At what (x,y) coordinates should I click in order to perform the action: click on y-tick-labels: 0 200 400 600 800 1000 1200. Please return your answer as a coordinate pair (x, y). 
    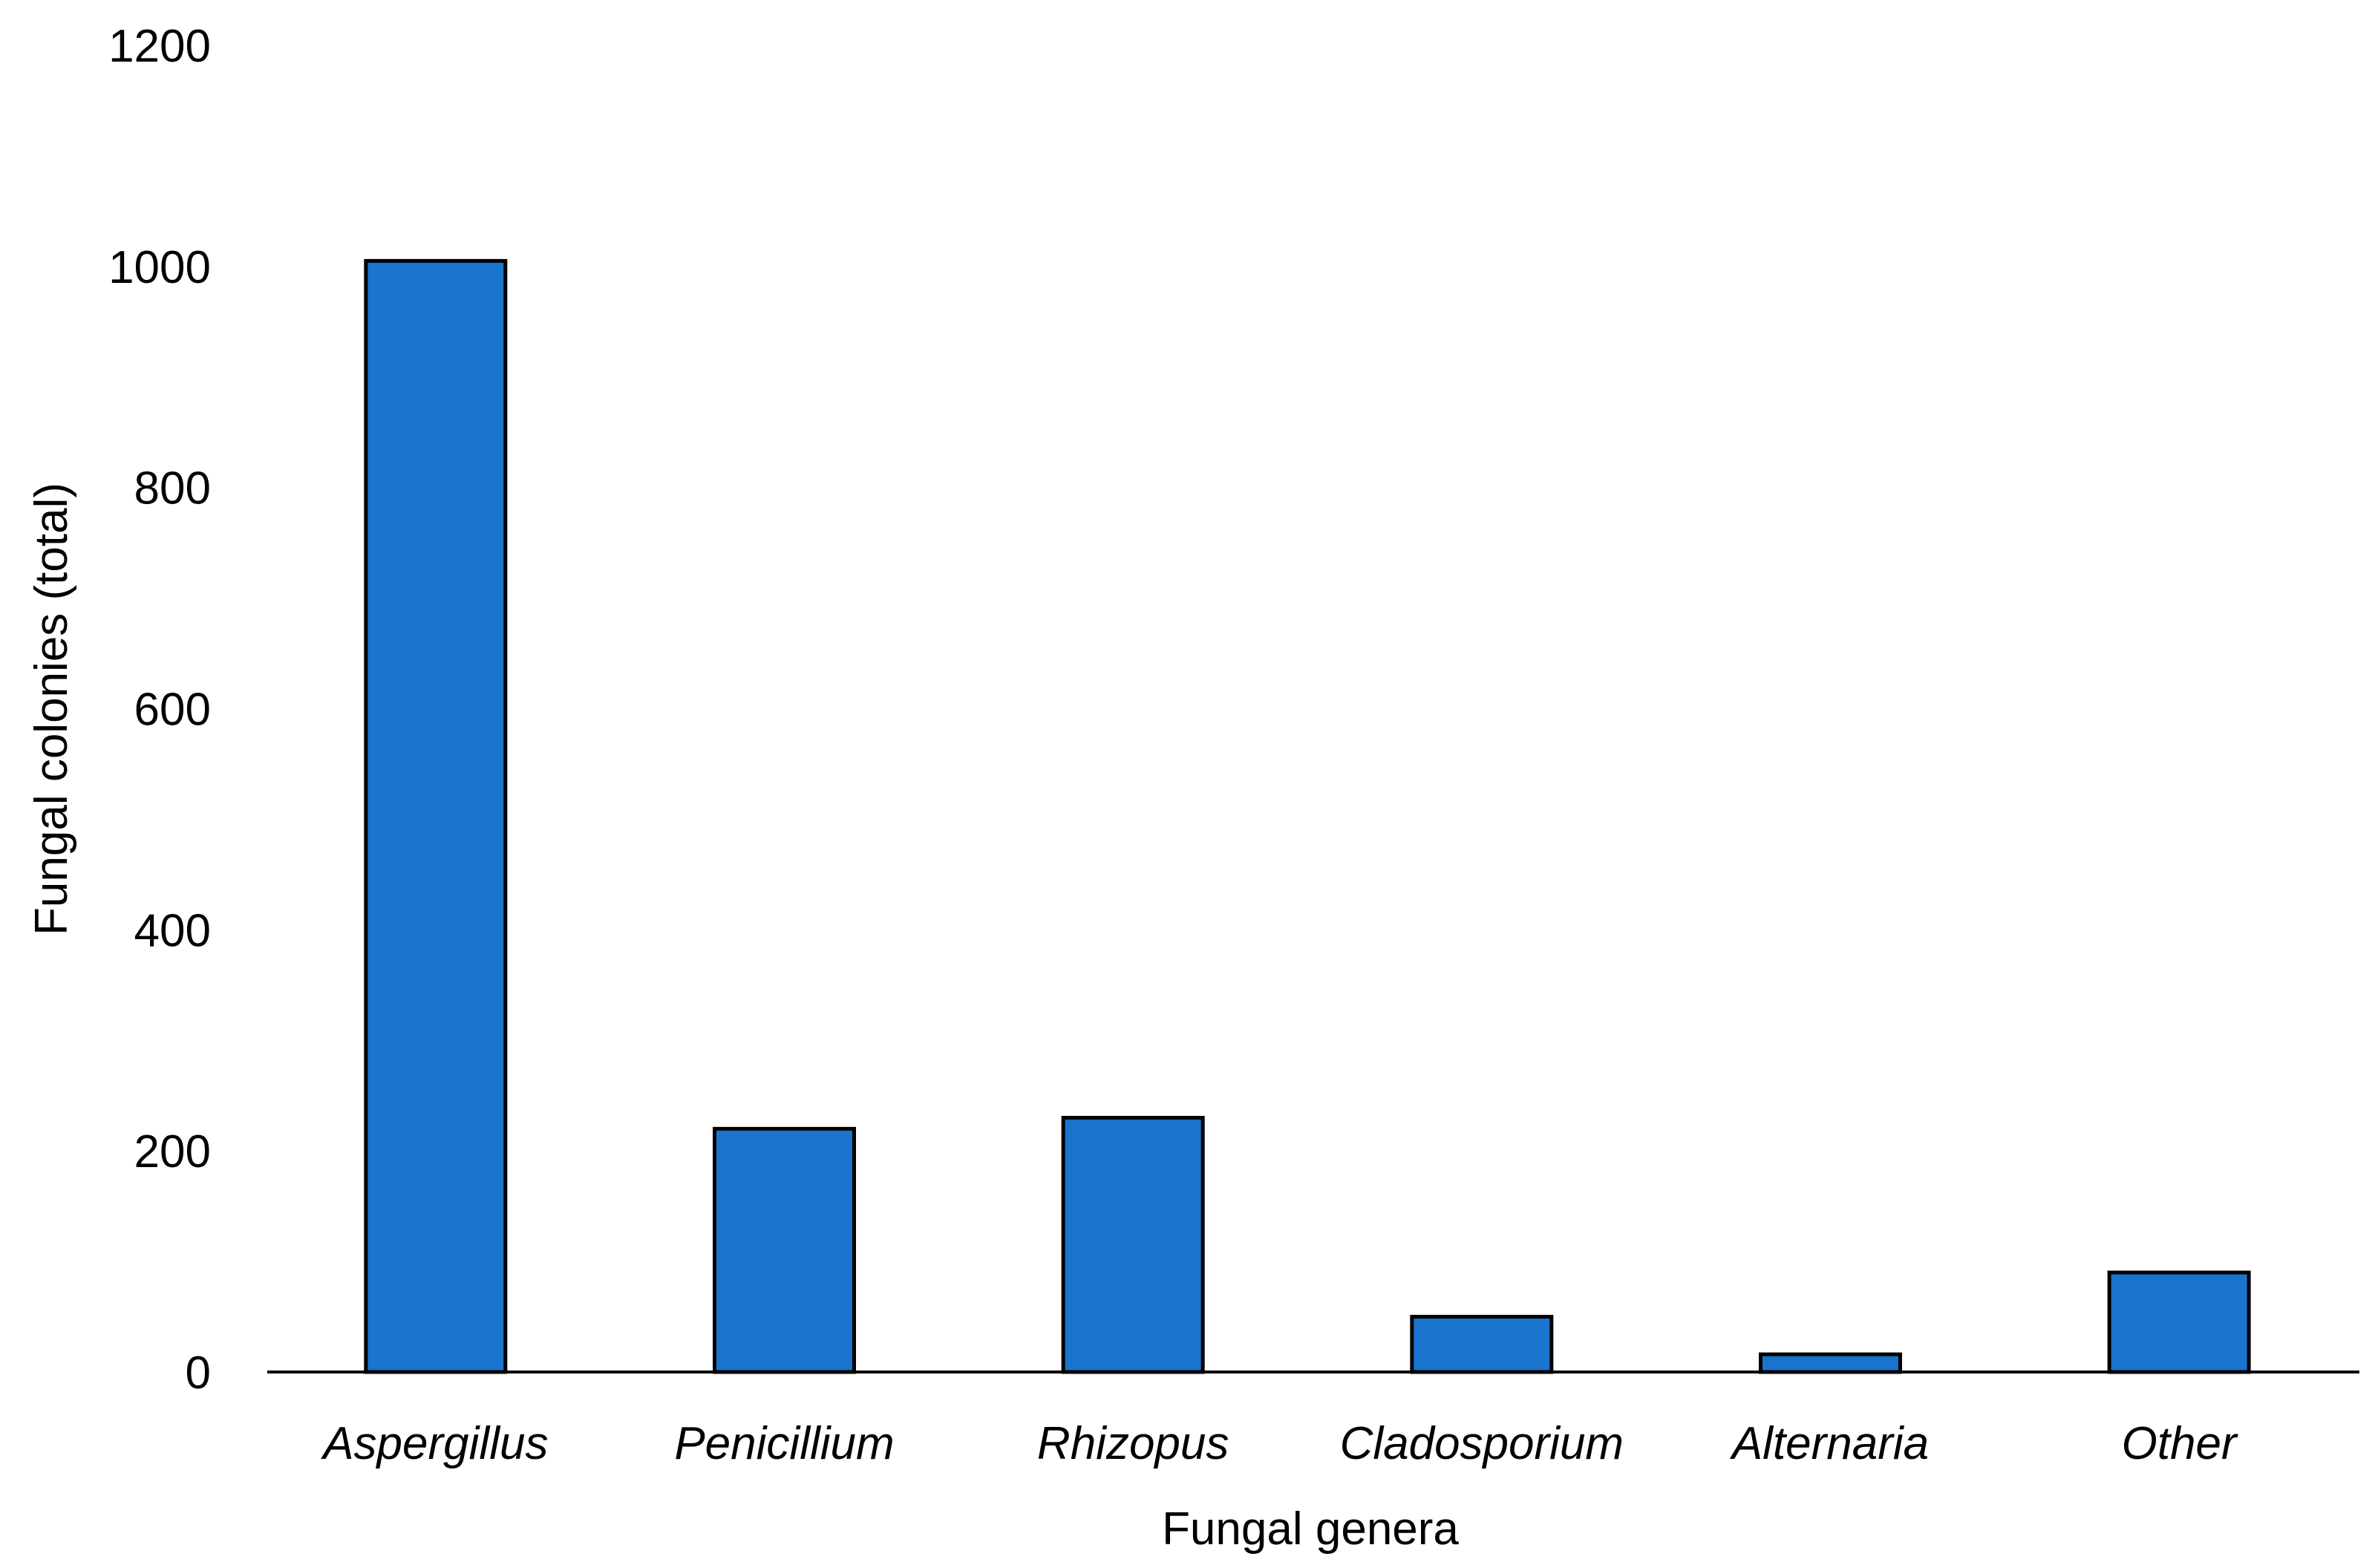
    Looking at the image, I should click on (159, 710).